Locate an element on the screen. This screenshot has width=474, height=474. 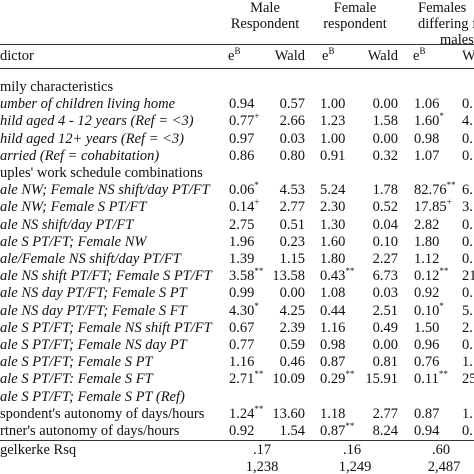
value: 0.87 is located at coordinates (333, 431).